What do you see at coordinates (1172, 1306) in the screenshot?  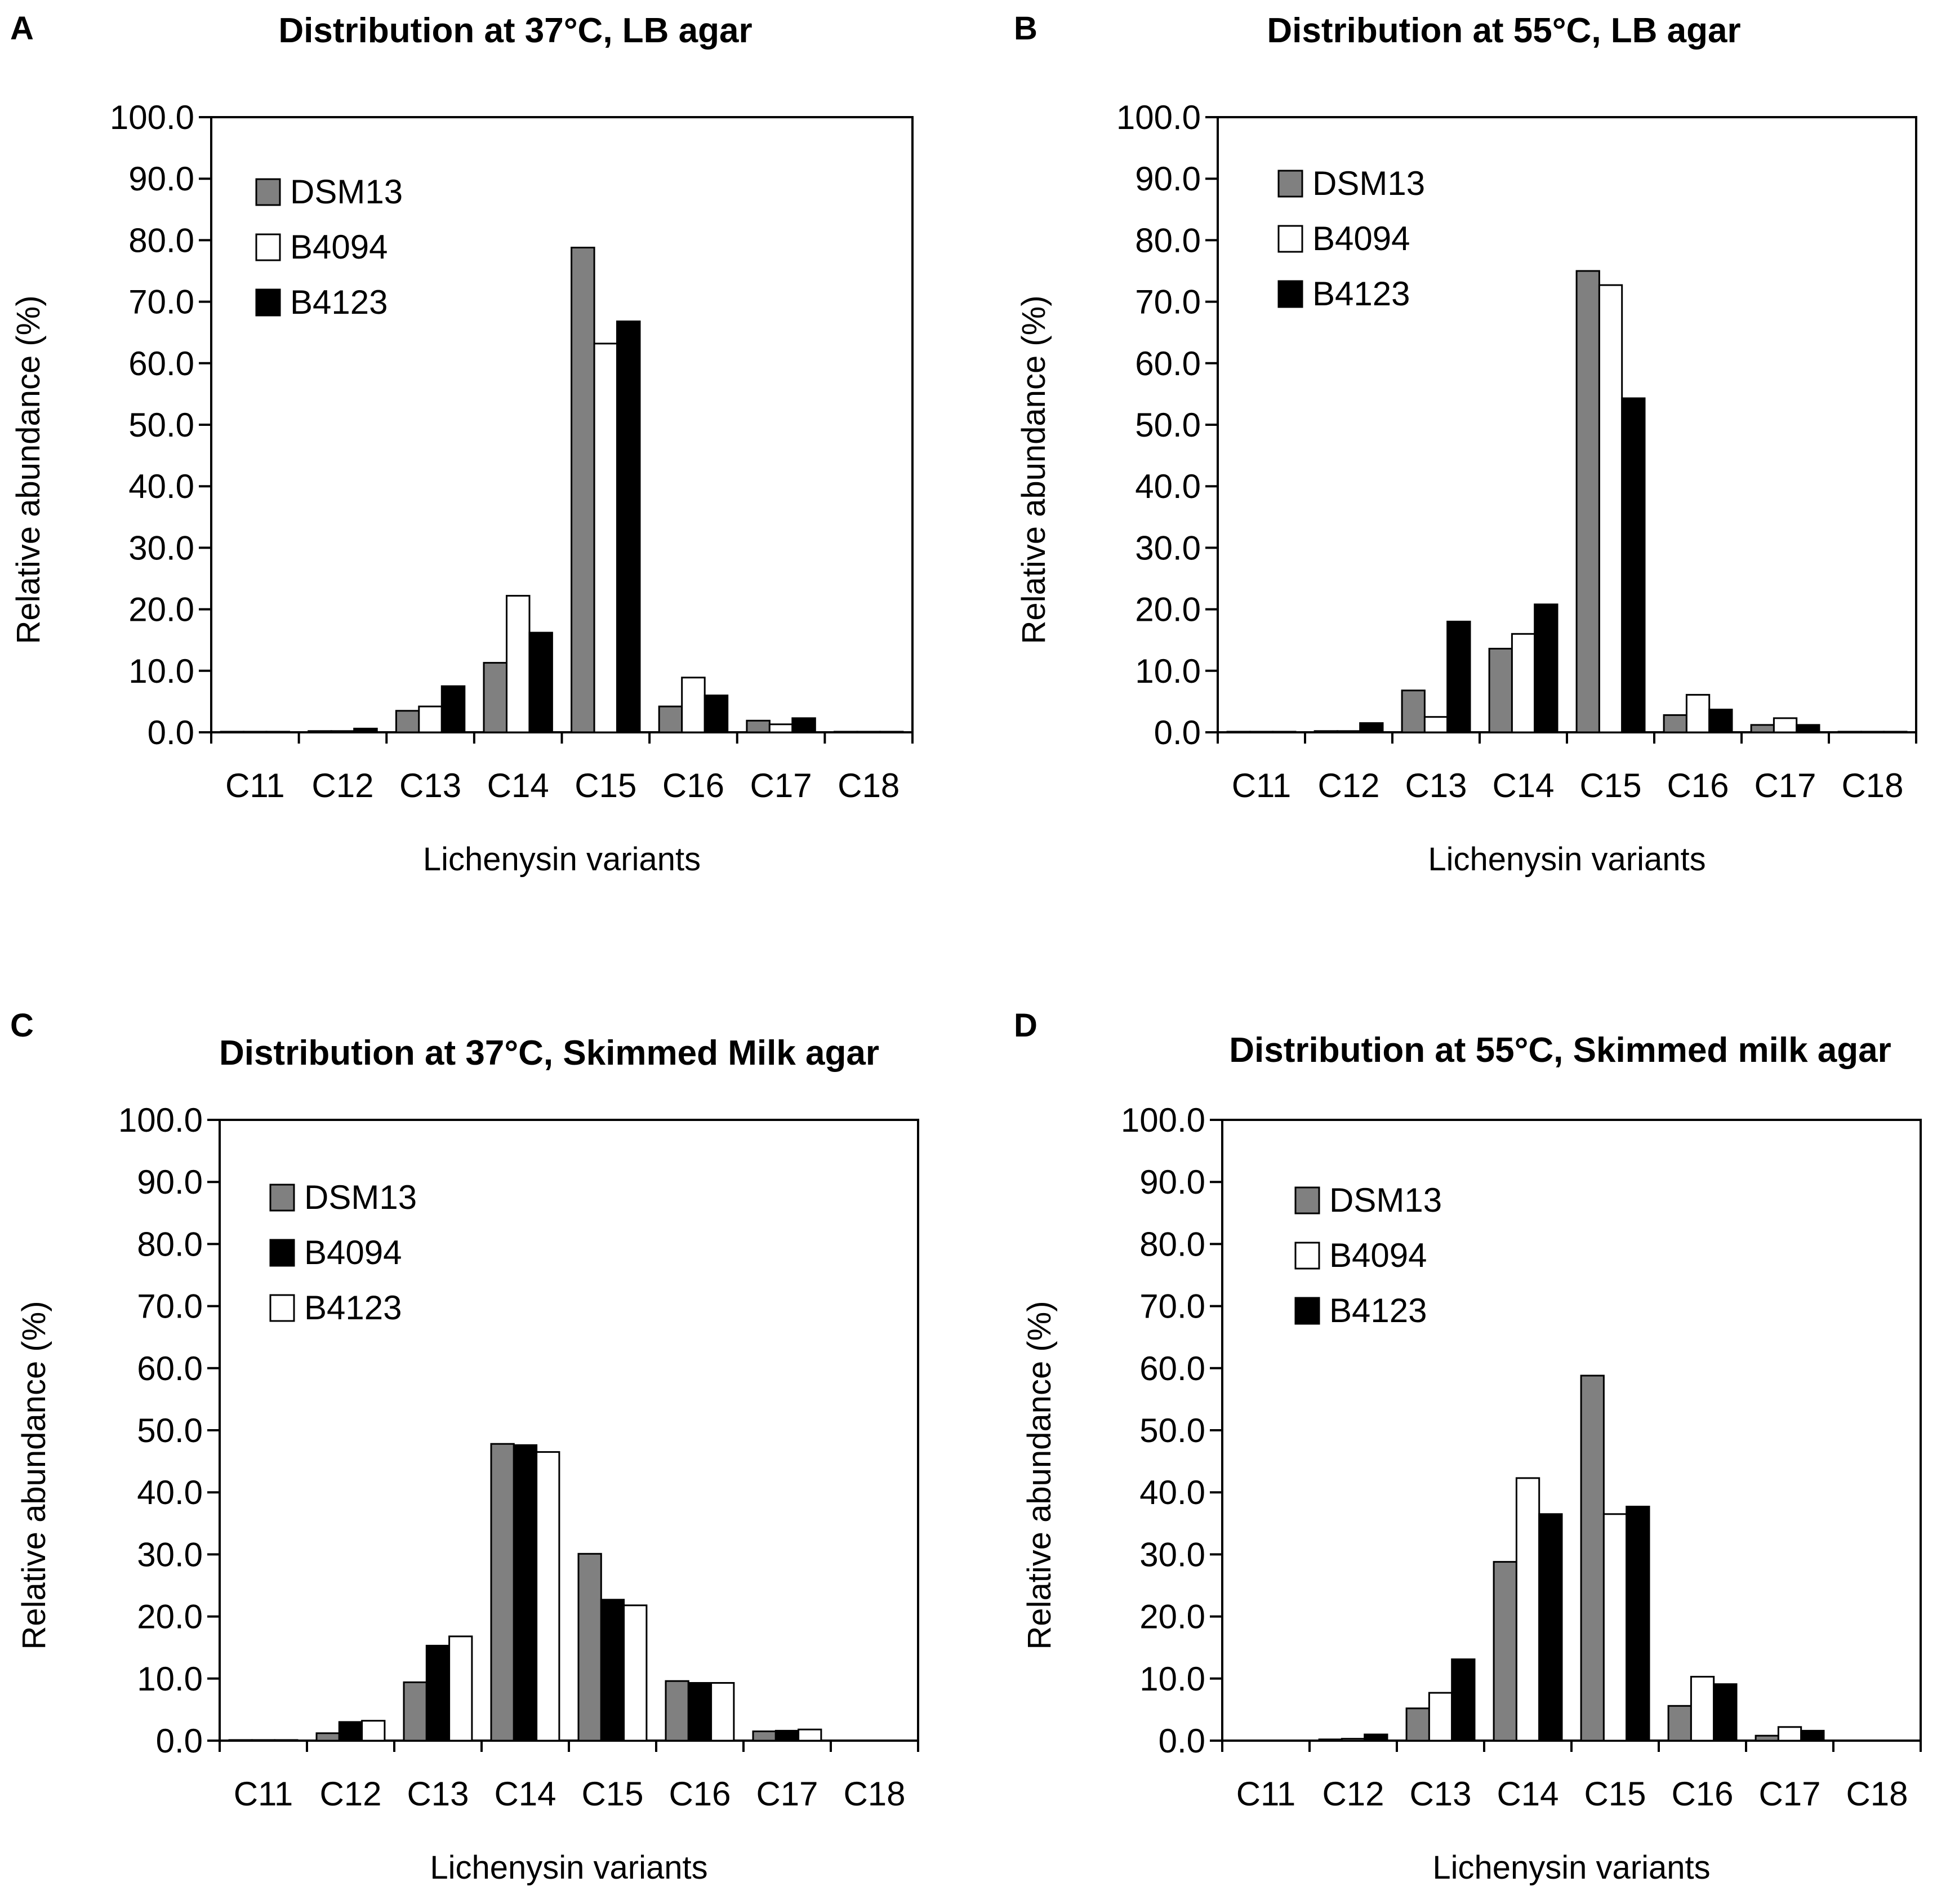 I see `y-tick-label: 70.0` at bounding box center [1172, 1306].